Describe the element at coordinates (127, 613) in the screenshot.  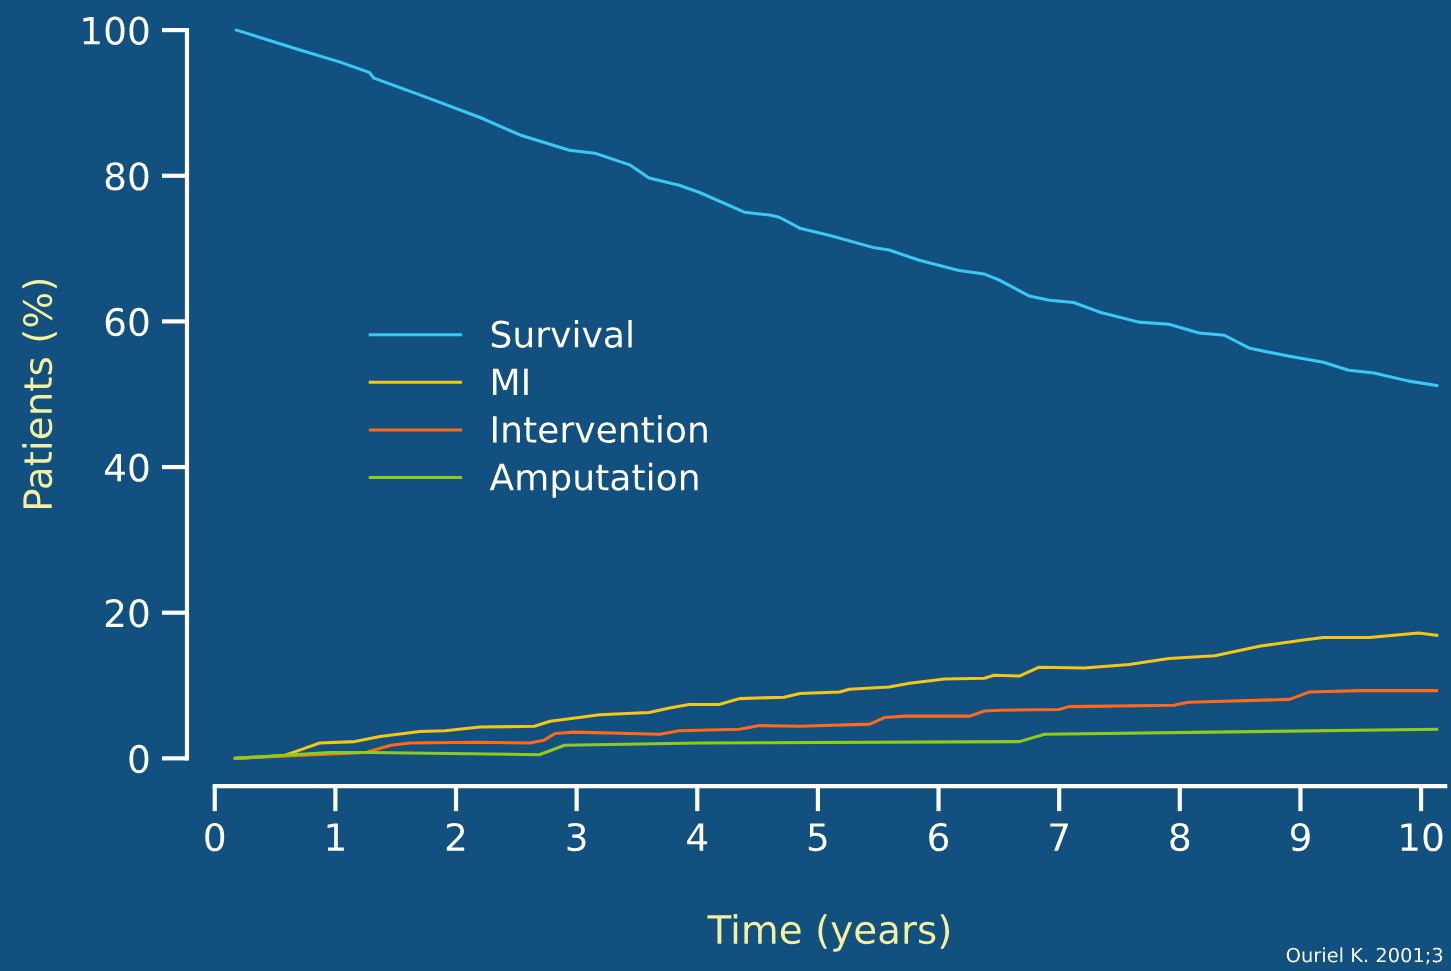
I see `y-tick-label: 20` at that location.